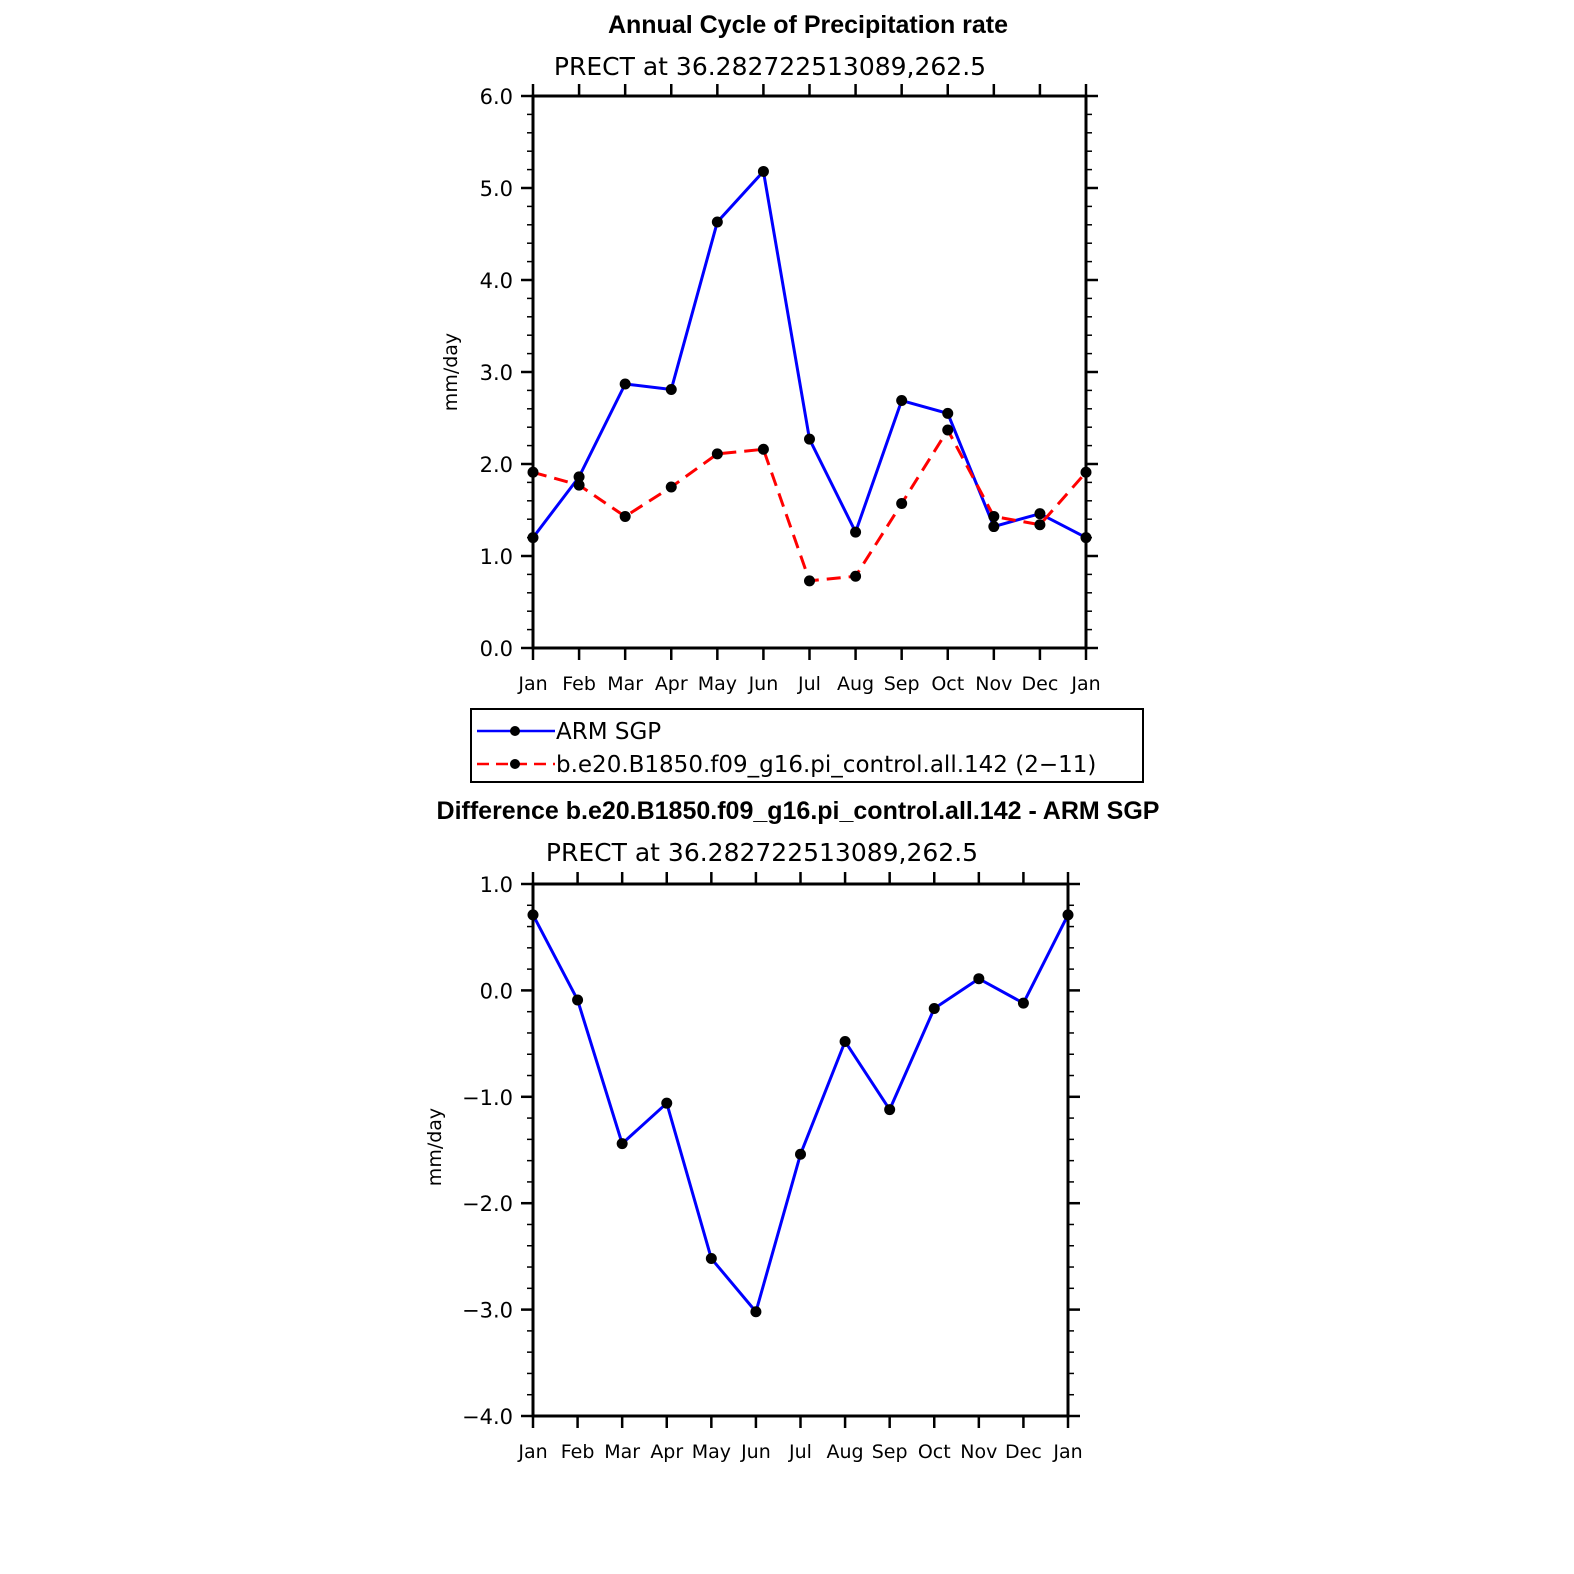  Describe the element at coordinates (487, 1098) in the screenshot. I see `y-tick-label: −1.0` at that location.